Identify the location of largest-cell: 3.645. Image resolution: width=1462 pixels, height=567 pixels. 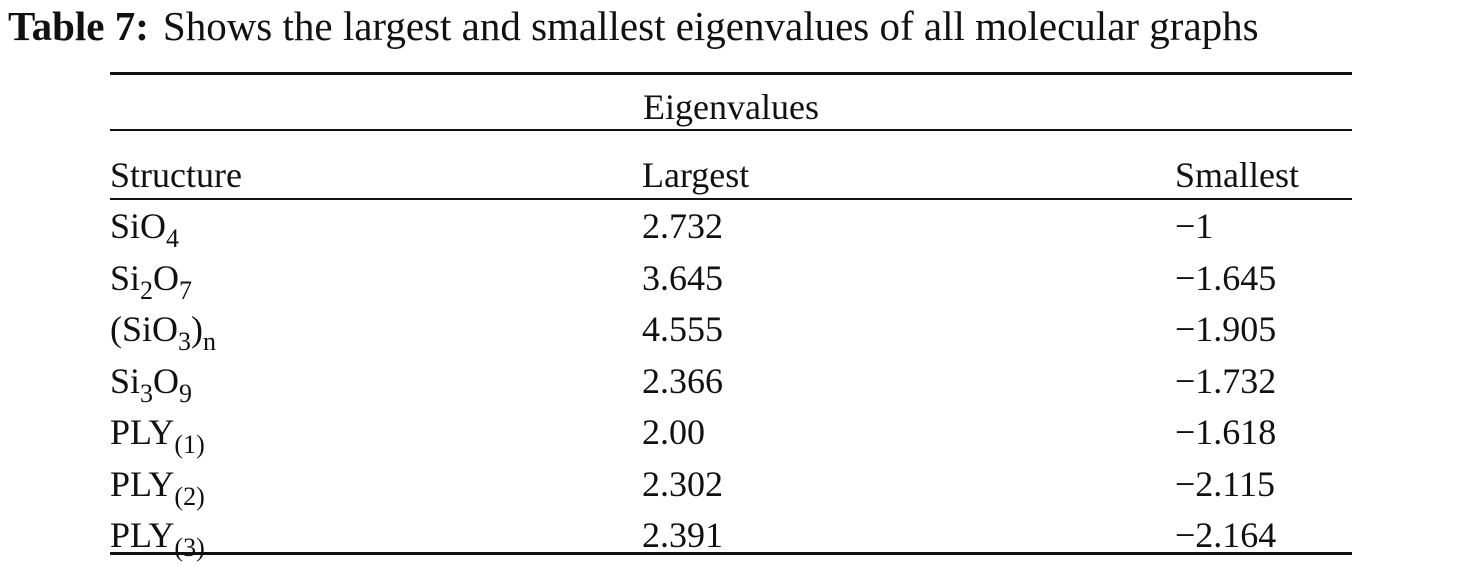
(682, 277).